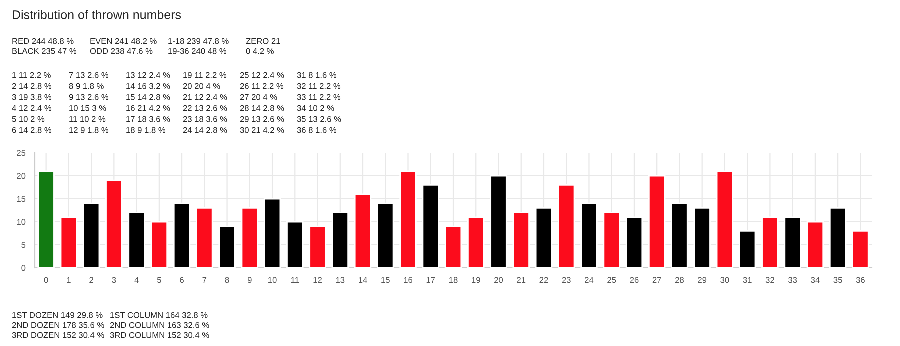  Describe the element at coordinates (97, 15) in the screenshot. I see `chart-title: Distribution of thrown numbers` at that location.